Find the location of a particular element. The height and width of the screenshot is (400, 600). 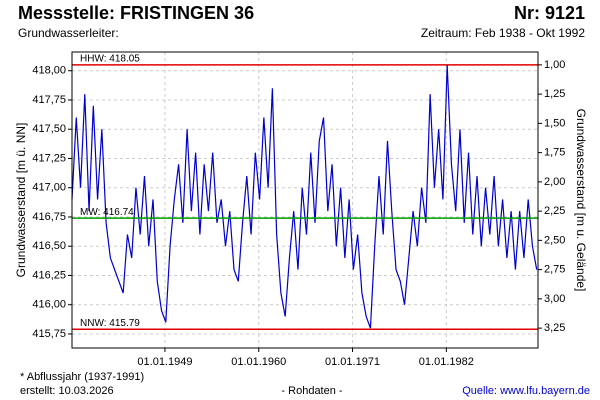

y2-tick-label: 2,50 is located at coordinates (554, 240).